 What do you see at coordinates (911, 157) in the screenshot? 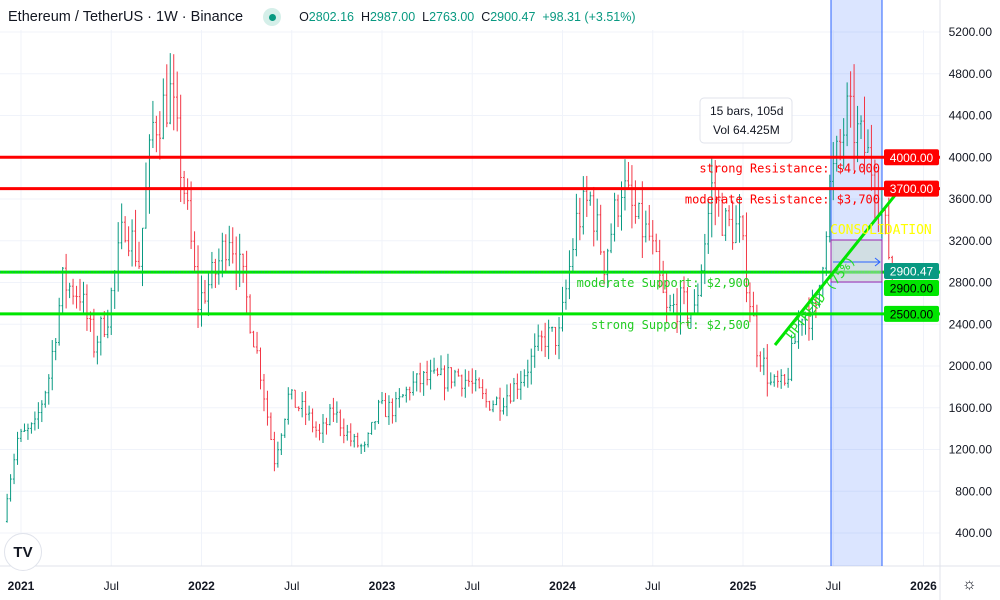
I see `resistance-price-badge` at bounding box center [911, 157].